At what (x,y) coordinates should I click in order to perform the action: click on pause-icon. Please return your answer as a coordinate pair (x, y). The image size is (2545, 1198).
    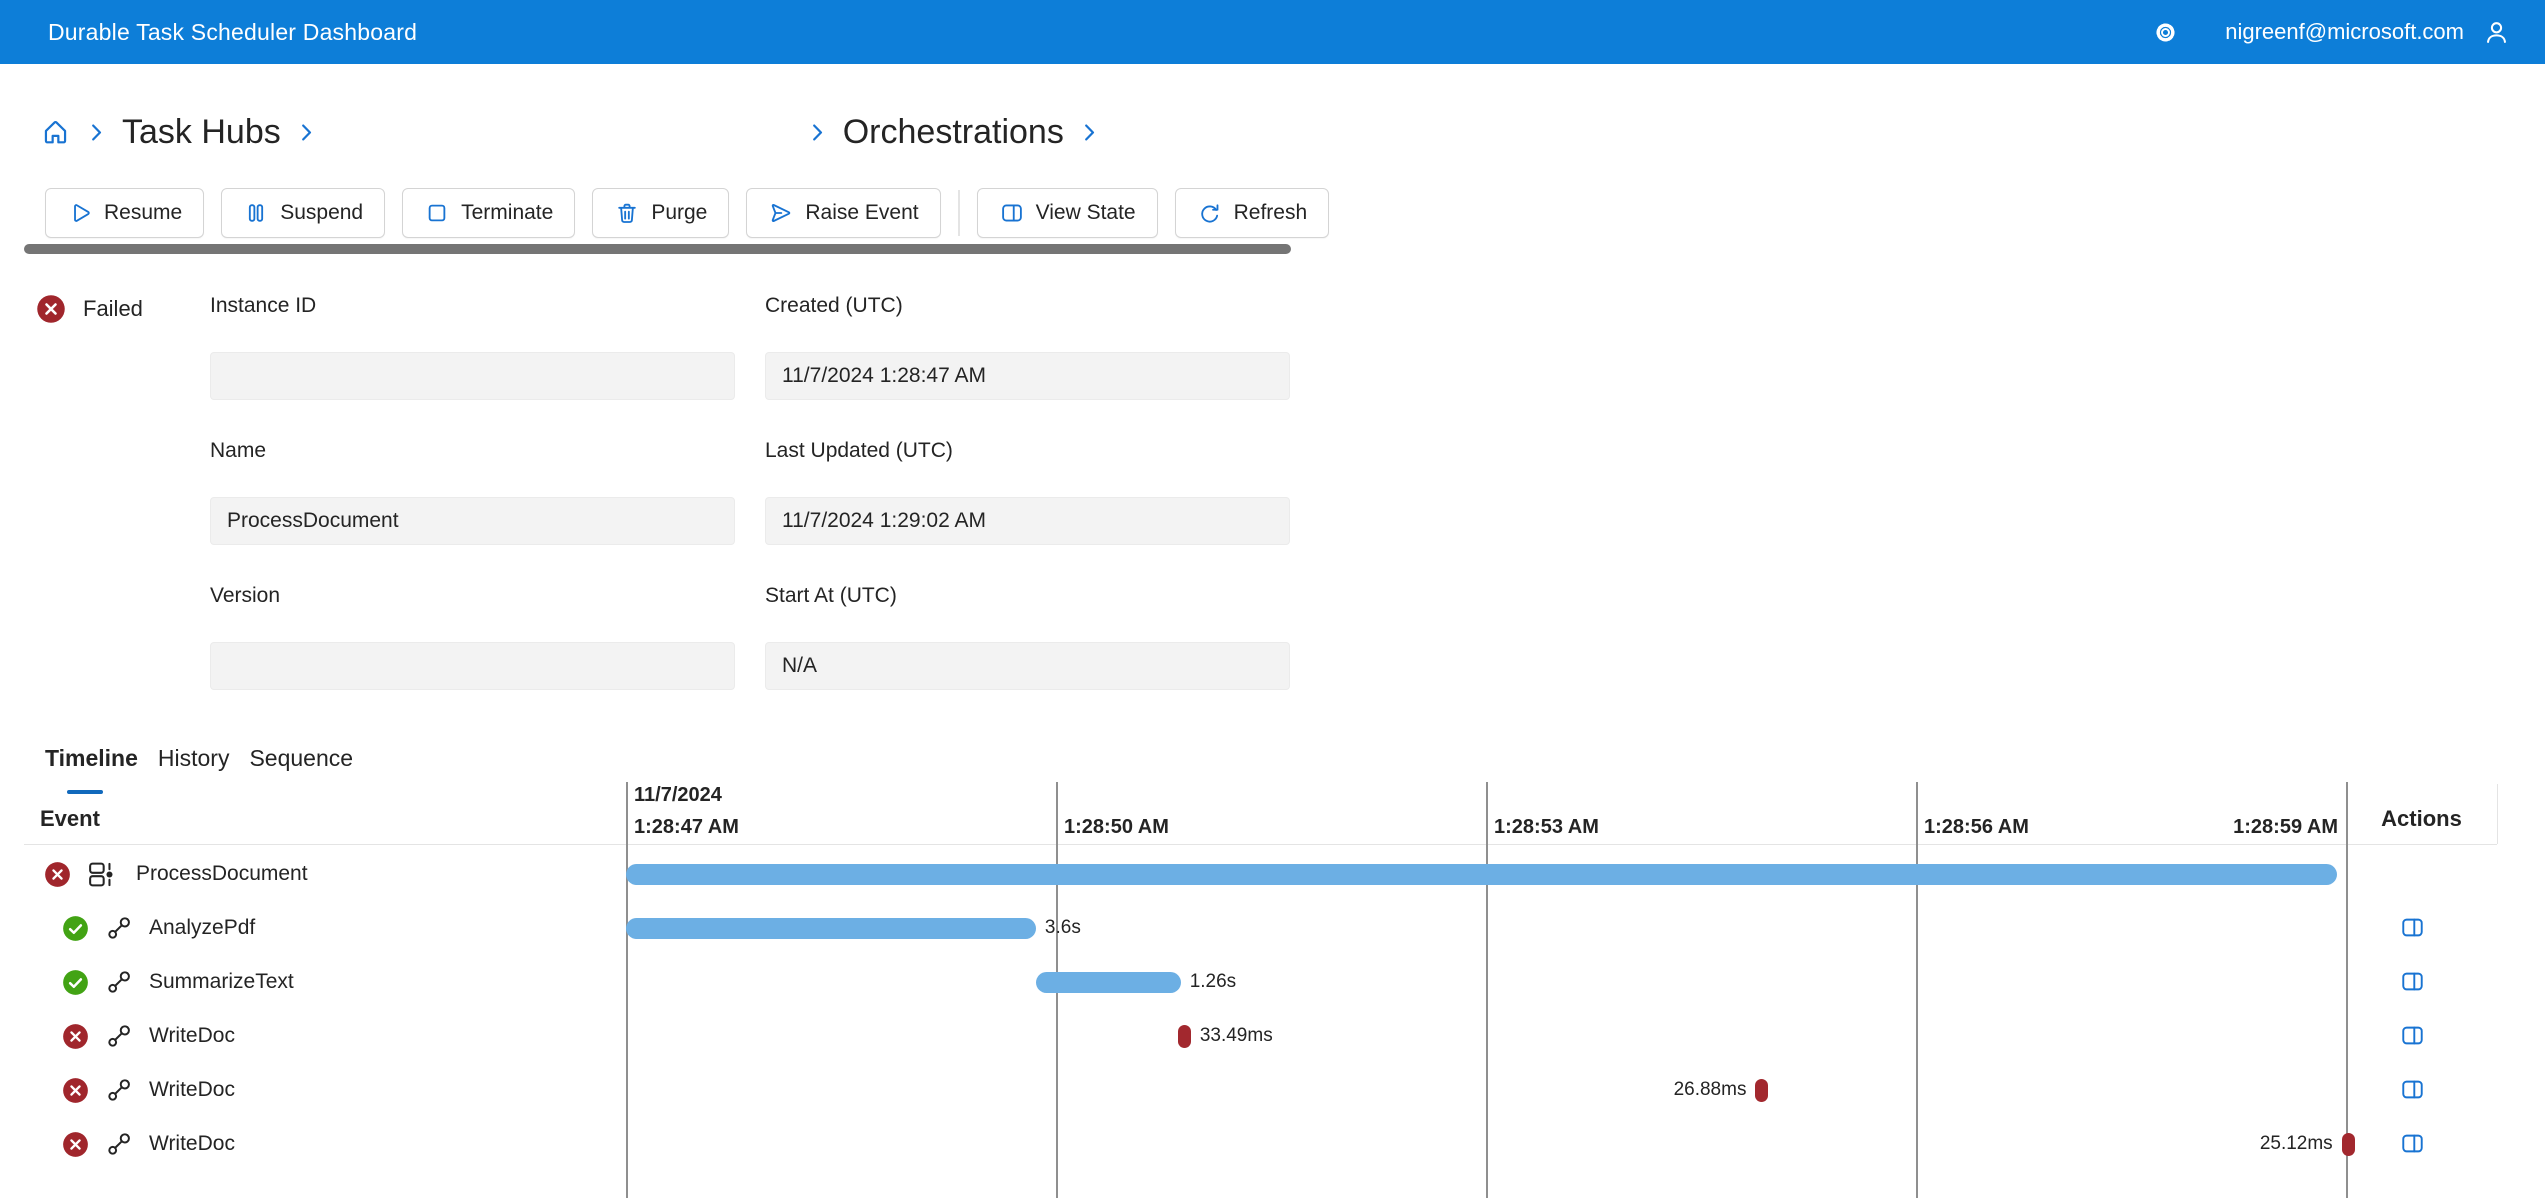
    Looking at the image, I should click on (256, 213).